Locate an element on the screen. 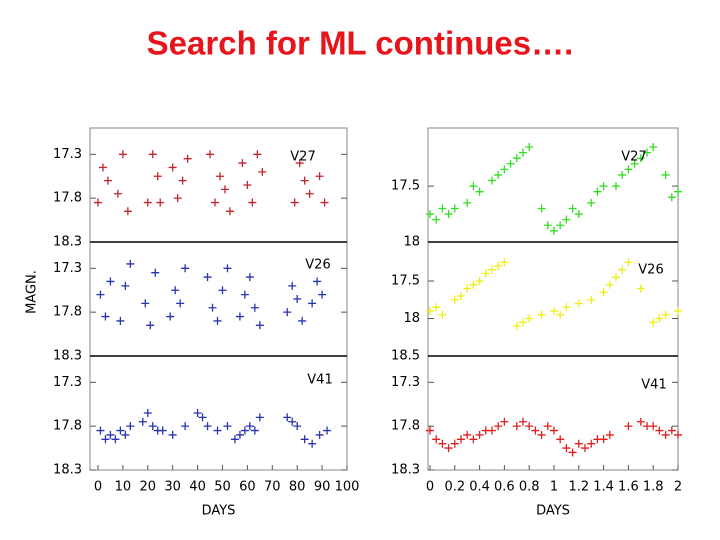 This screenshot has height=540, width=720. panel-frame is located at coordinates (218, 185).